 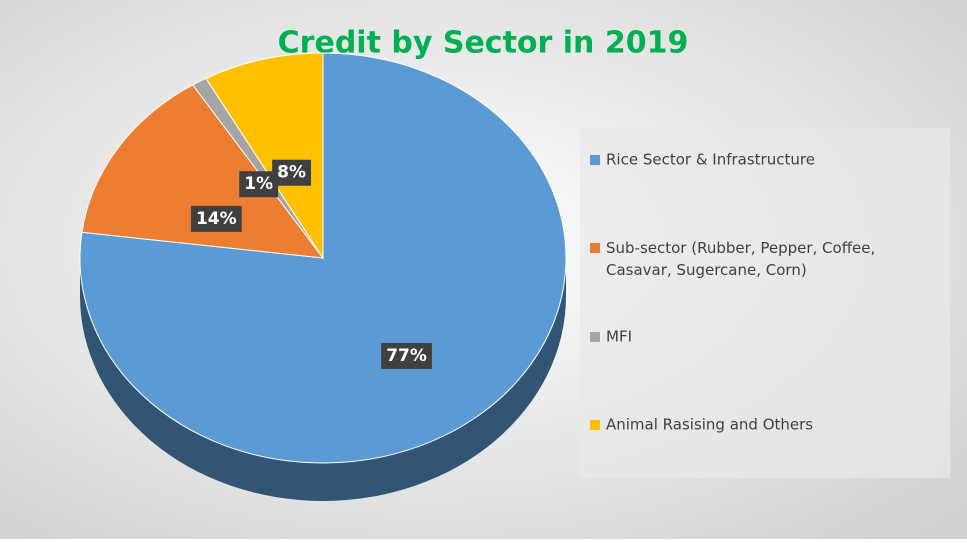 I want to click on data-label-text: 8%, so click(x=291, y=173).